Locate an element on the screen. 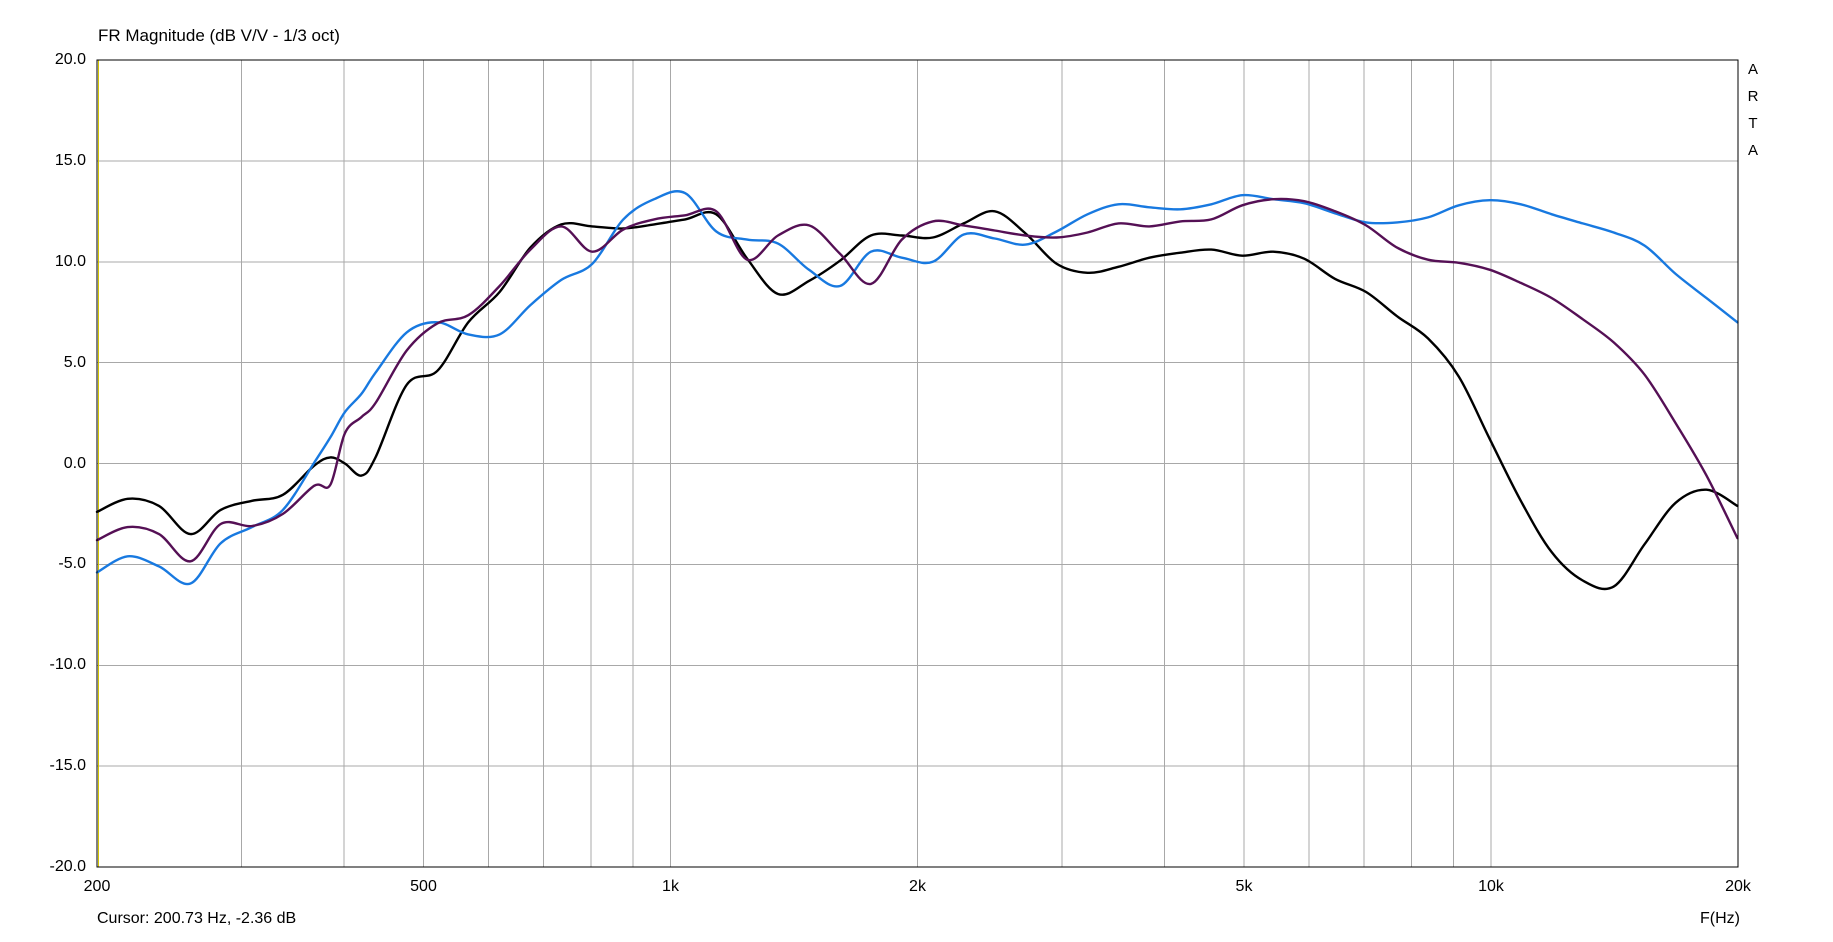  y-tick-label: 10.0 is located at coordinates (70, 261).